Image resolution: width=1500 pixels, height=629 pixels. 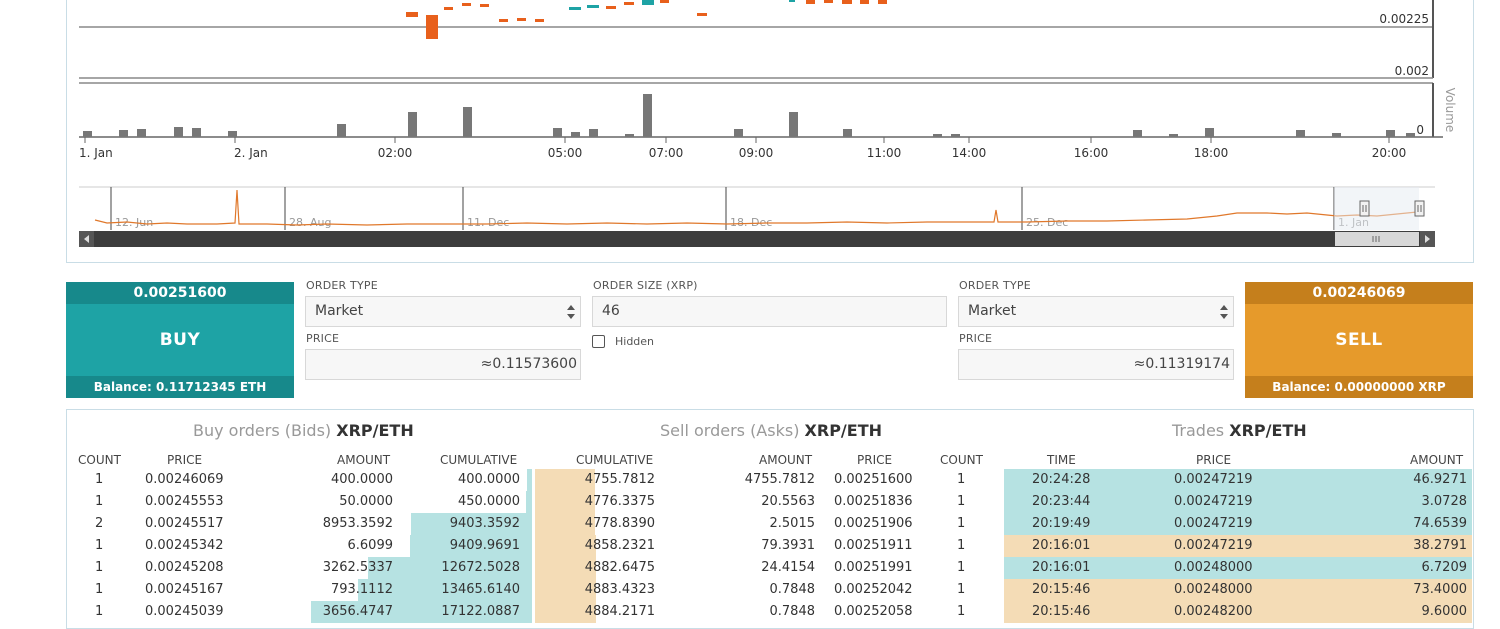 I want to click on bid-price: 0.00245208, so click(x=184, y=567).